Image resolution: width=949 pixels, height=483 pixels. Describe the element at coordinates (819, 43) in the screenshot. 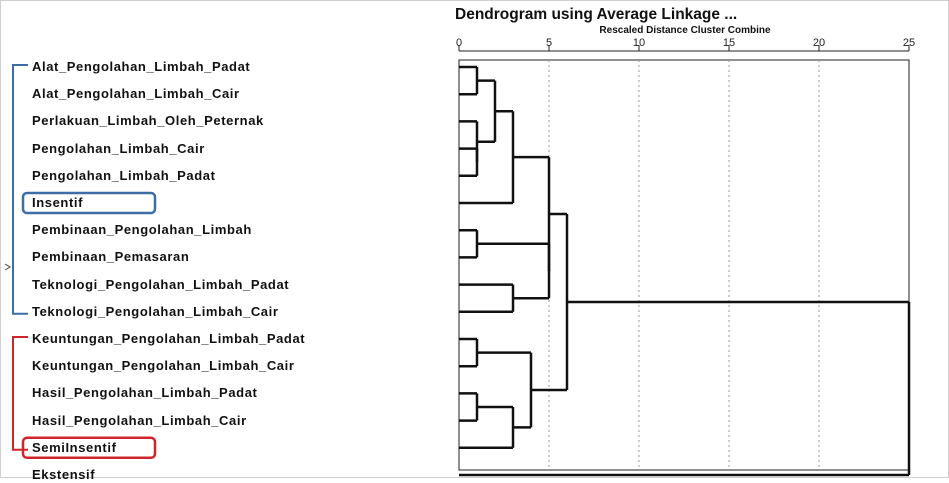

I see `x-tick-label: 20` at that location.